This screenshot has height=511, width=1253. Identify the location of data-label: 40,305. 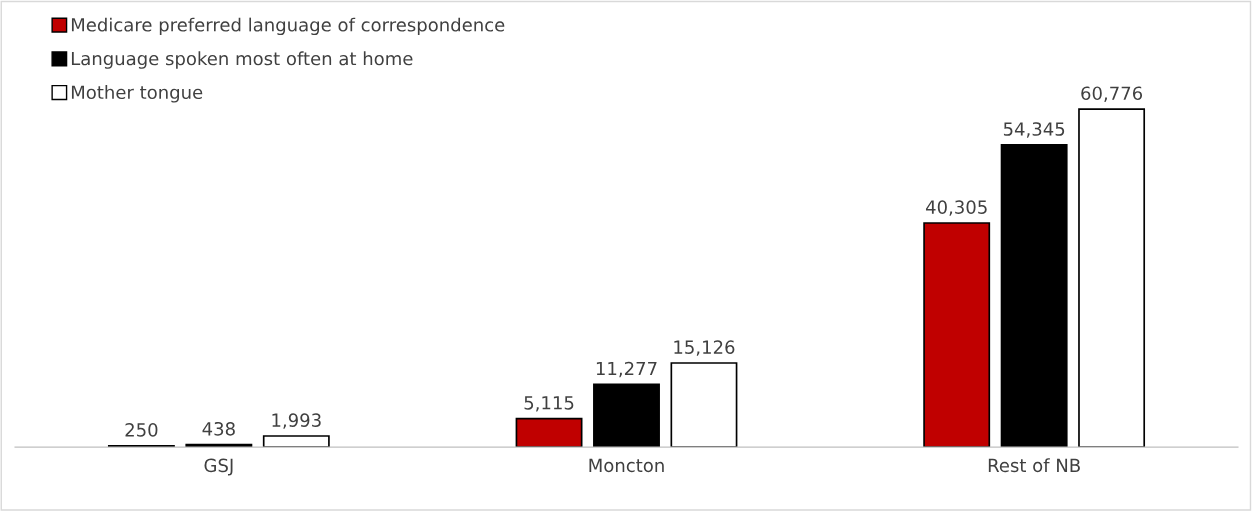
(956, 208).